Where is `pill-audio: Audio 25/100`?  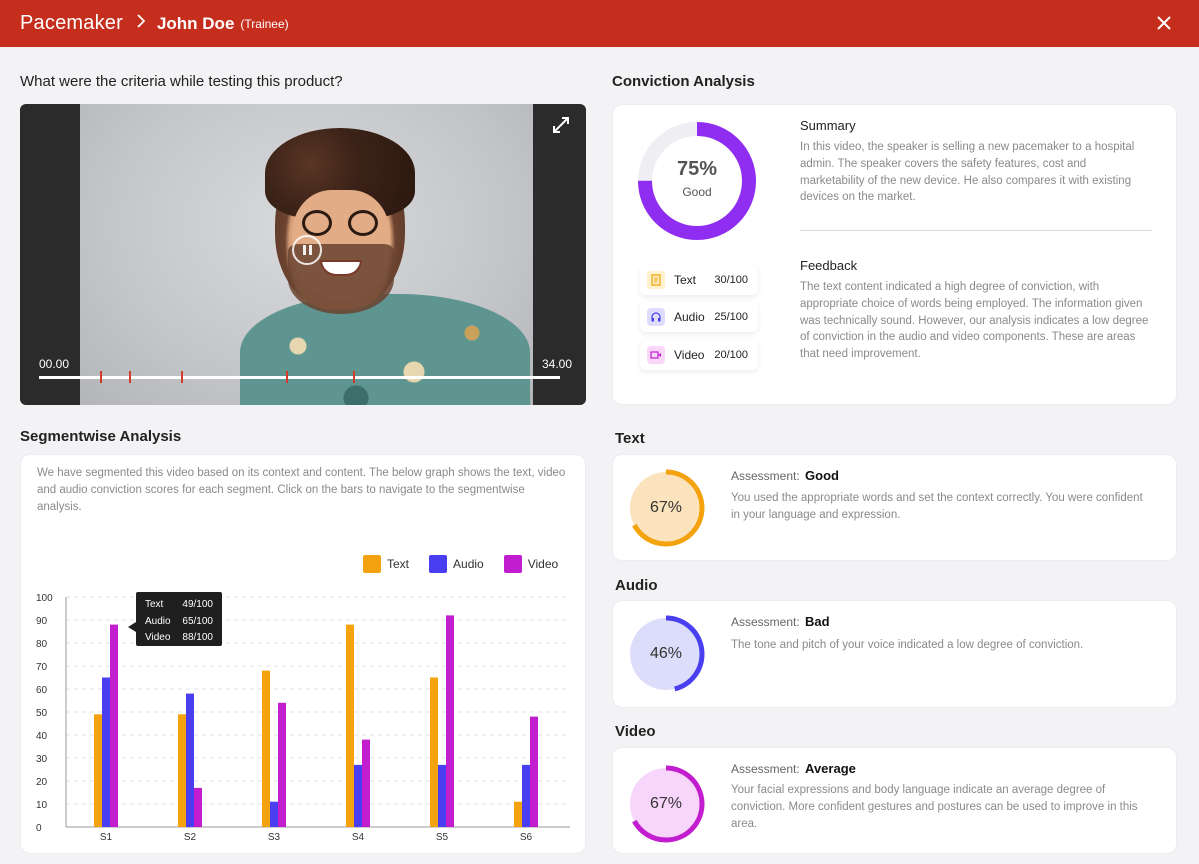
pill-audio: Audio 25/100 is located at coordinates (699, 317).